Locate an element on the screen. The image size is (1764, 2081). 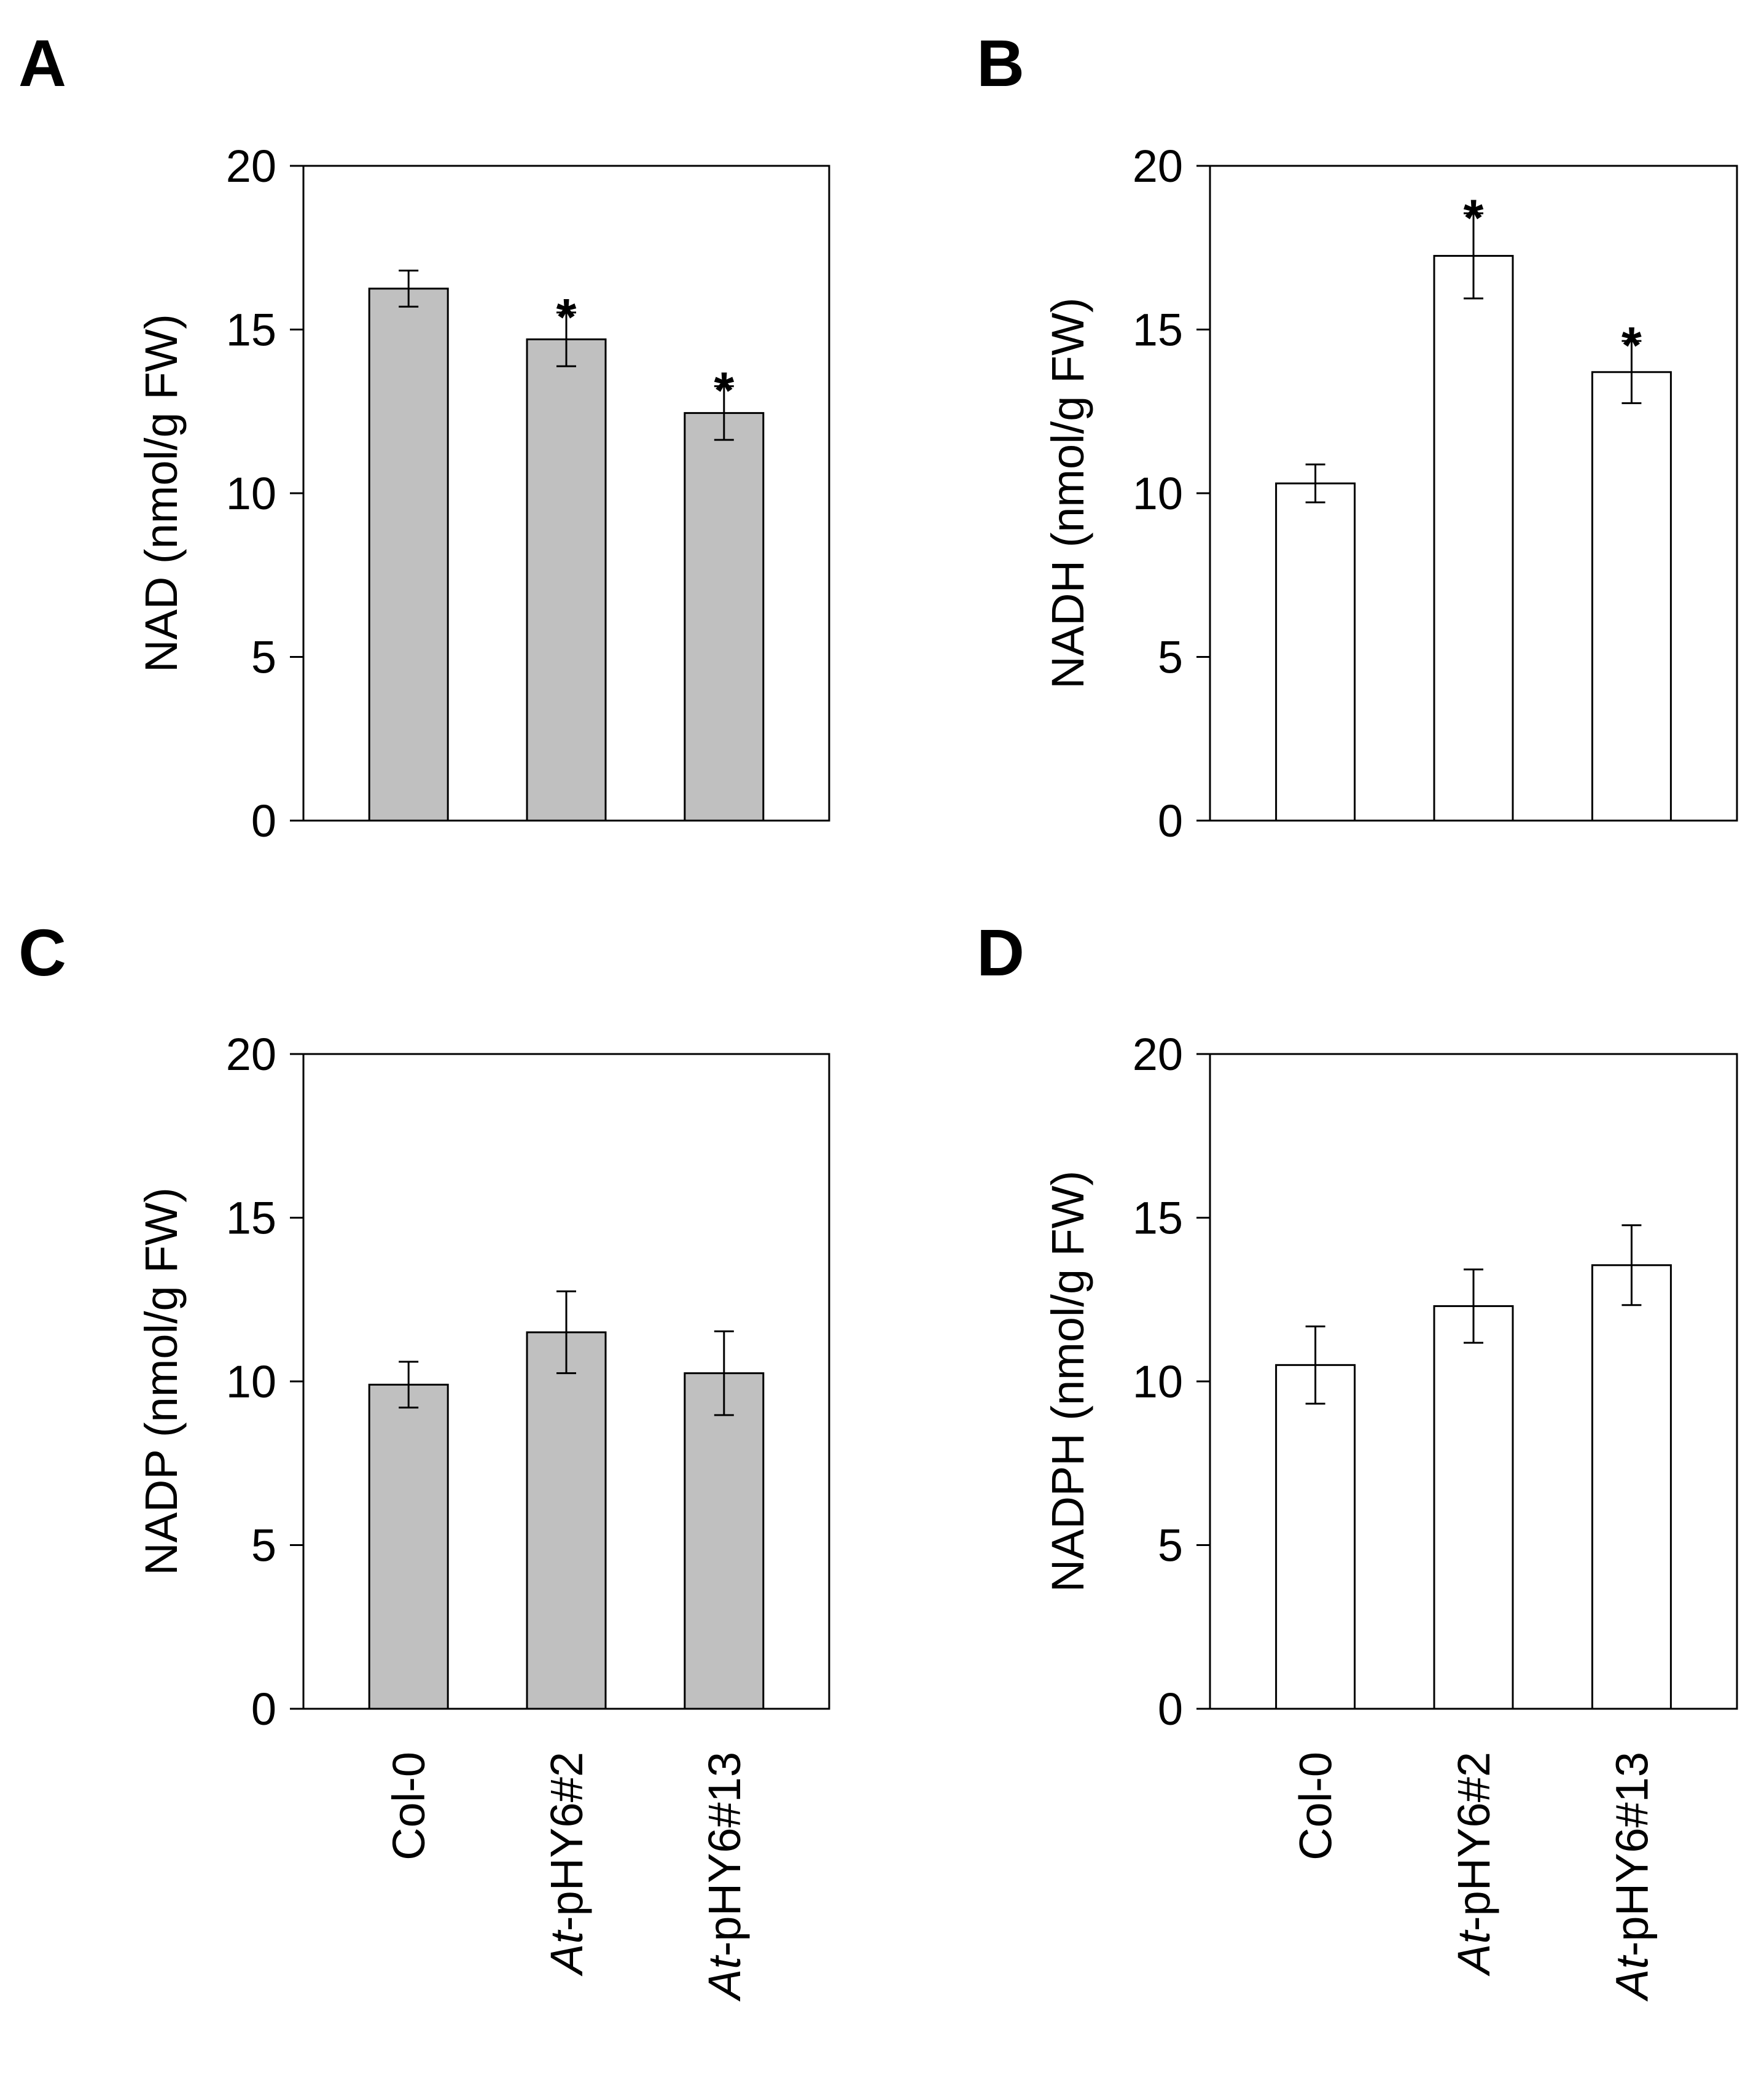
y-axis-label: NADPH (nmol/g FW) is located at coordinates (1067, 1382).